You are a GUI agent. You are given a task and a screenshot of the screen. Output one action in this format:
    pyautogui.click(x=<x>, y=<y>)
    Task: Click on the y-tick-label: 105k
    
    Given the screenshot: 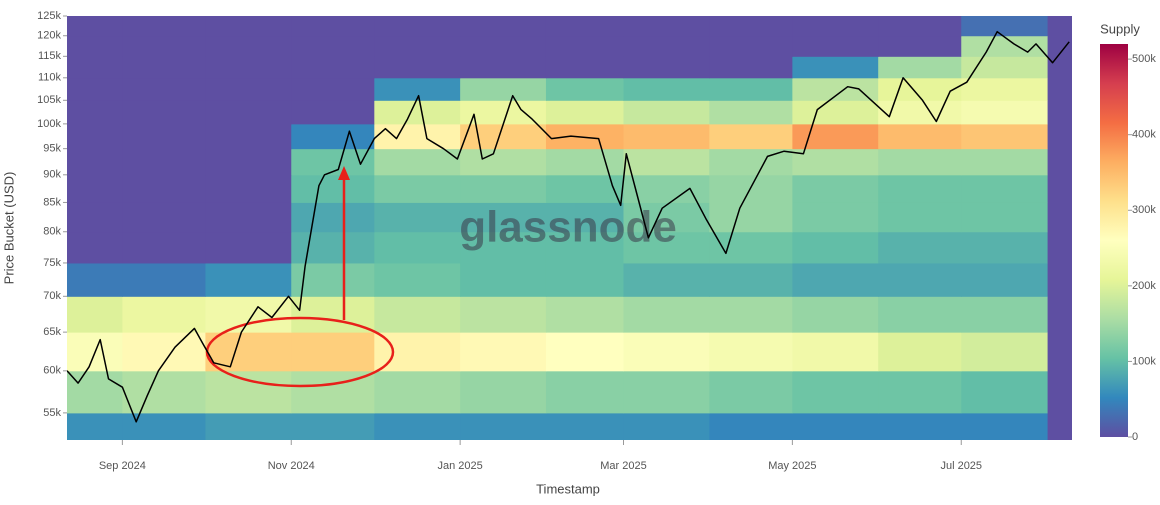 What is the action you would take?
    pyautogui.click(x=49, y=100)
    